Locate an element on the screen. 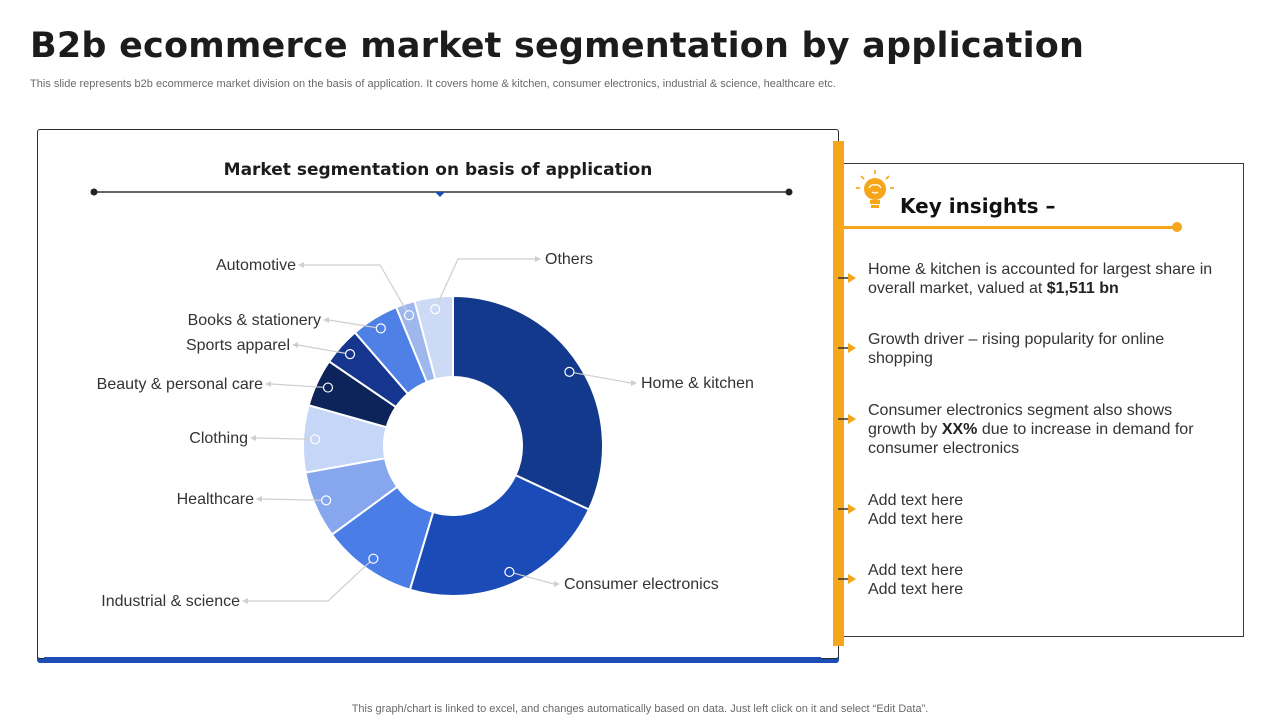  leader-arrow-automotive is located at coordinates (301, 265).